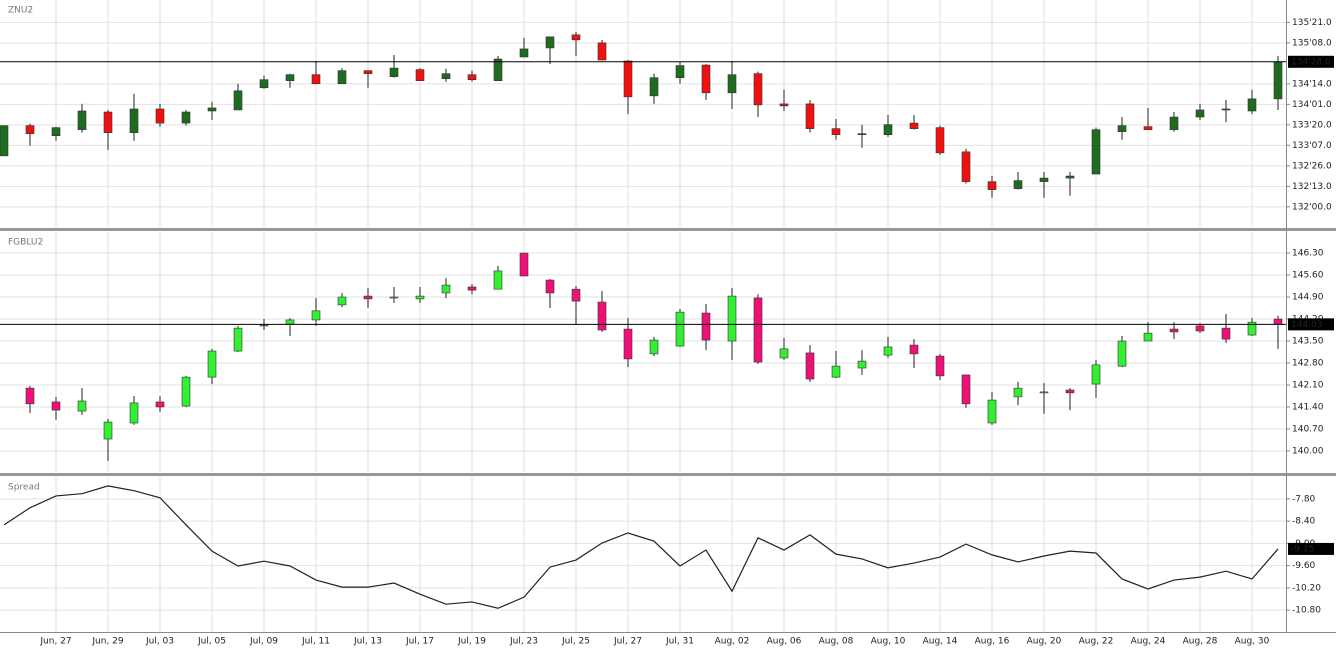 Image resolution: width=1336 pixels, height=662 pixels. I want to click on panel-title: Spread, so click(24, 488).